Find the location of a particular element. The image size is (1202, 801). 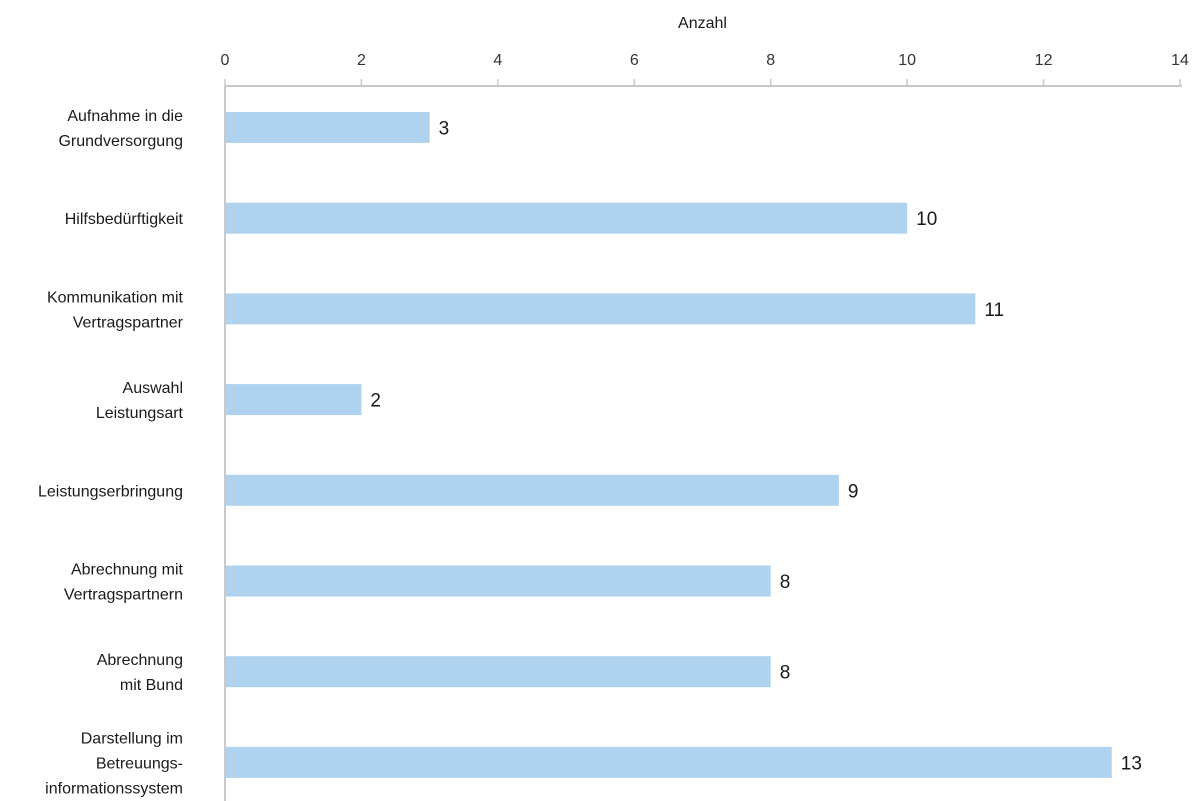

x-tick-label: 2 is located at coordinates (361, 60).